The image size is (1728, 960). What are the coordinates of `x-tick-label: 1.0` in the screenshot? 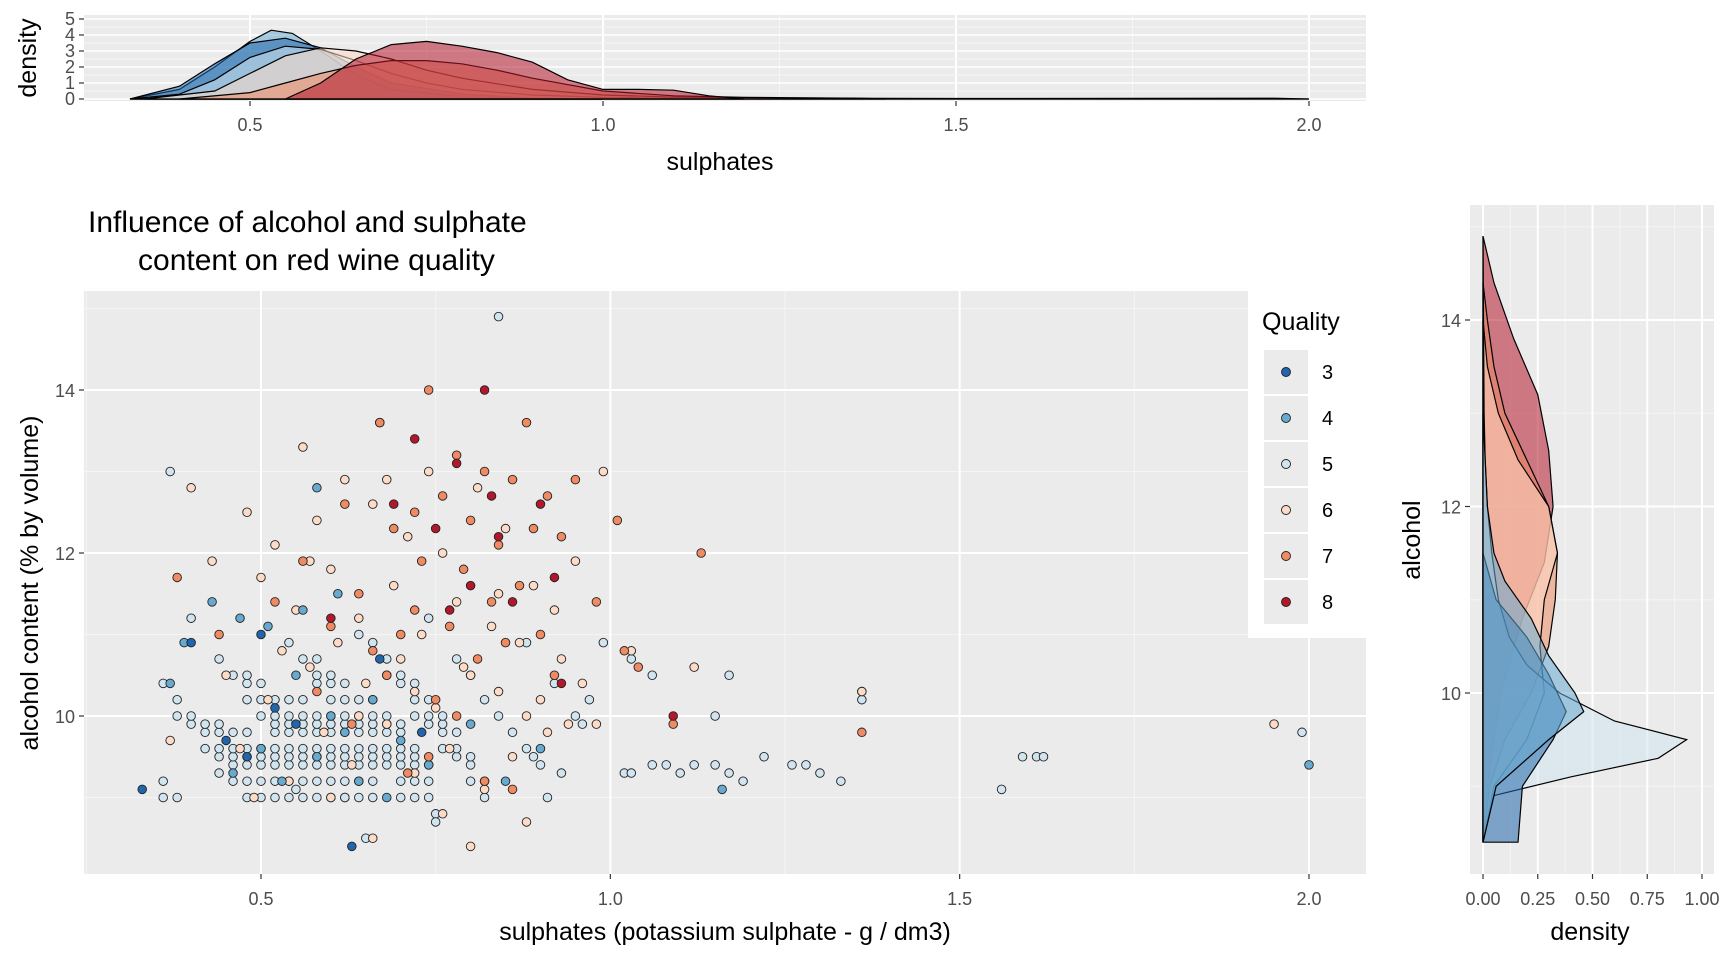 It's located at (602, 125).